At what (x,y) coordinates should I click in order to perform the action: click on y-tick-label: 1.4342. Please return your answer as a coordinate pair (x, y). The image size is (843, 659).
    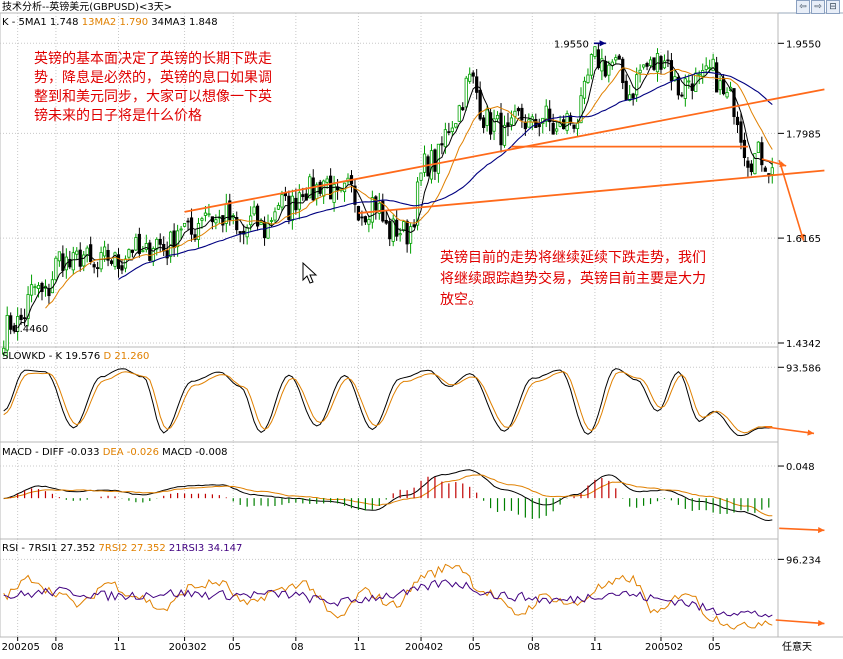
    Looking at the image, I should click on (803, 344).